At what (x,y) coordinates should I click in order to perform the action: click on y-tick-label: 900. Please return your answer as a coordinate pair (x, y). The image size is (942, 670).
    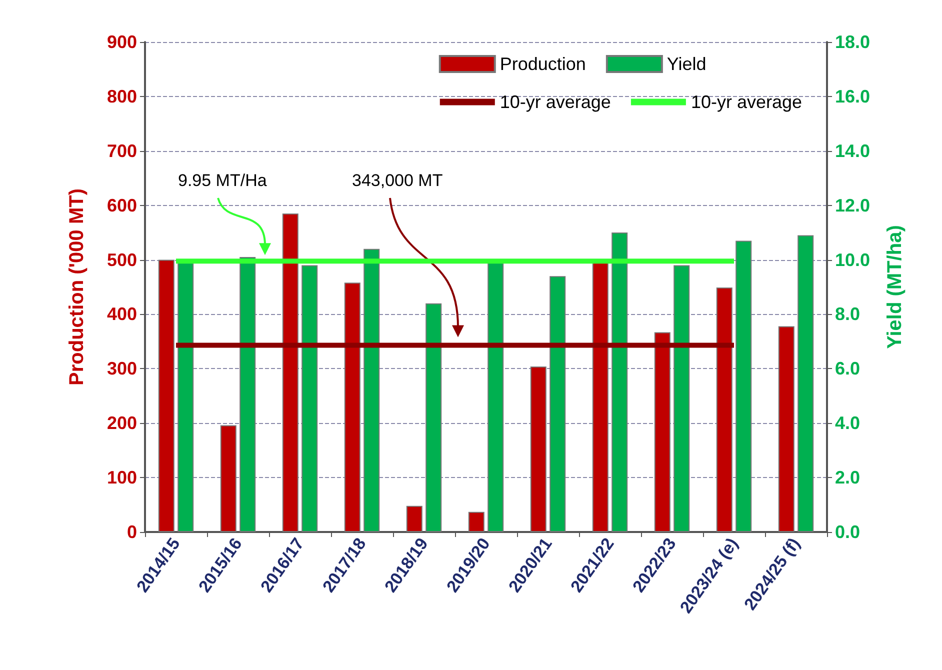
    Looking at the image, I should click on (121, 42).